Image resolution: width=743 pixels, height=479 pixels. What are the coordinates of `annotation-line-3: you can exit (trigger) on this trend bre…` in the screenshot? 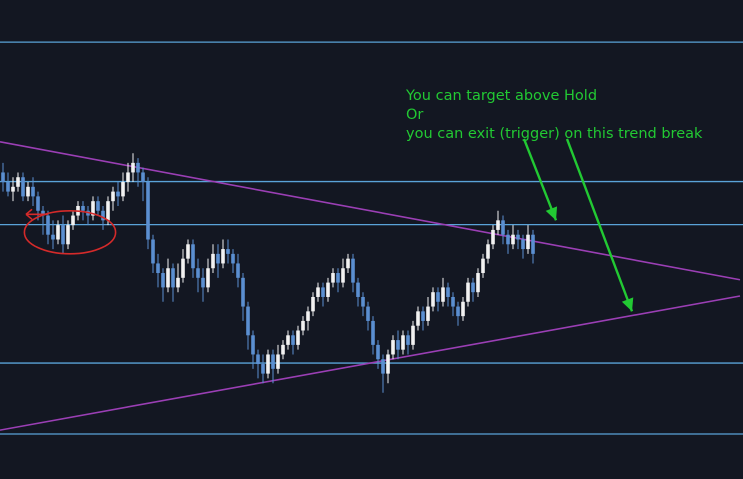 It's located at (554, 134).